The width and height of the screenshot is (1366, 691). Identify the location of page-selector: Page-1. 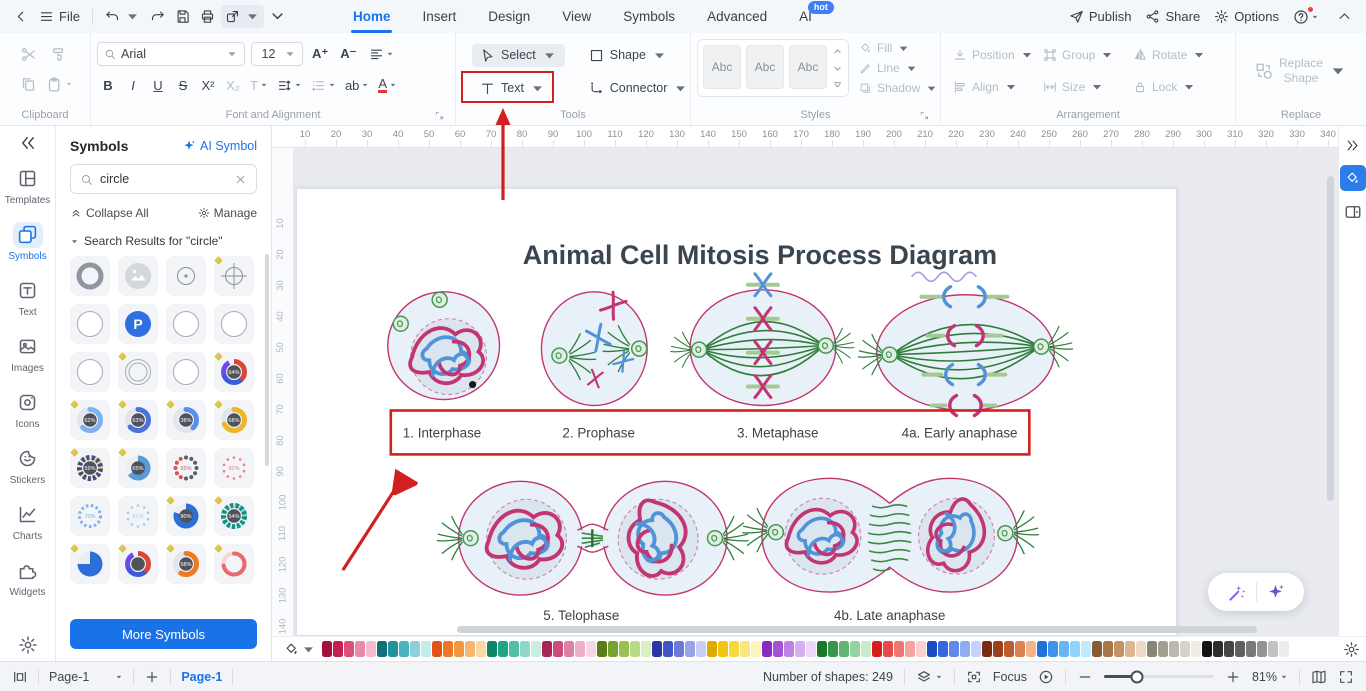
(86, 677).